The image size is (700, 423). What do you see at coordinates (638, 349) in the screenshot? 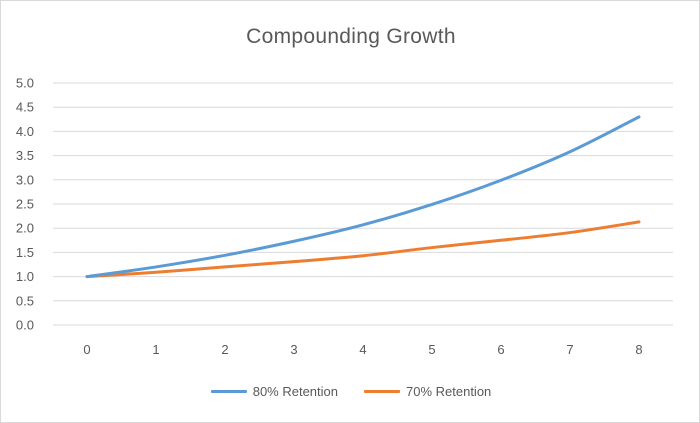
I see `x-tick-label: 8` at bounding box center [638, 349].